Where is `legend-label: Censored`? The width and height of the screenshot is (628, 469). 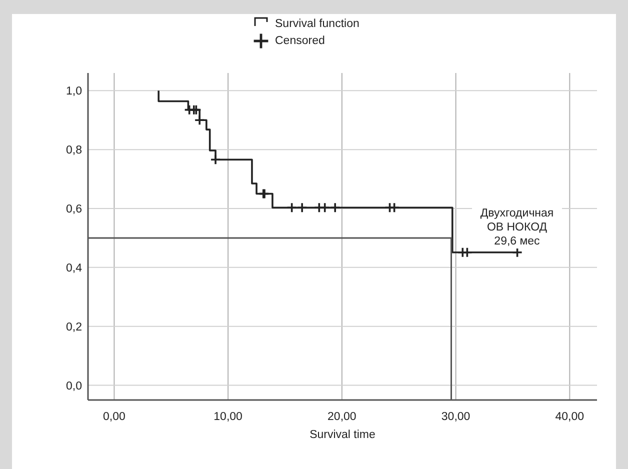 legend-label: Censored is located at coordinates (300, 41).